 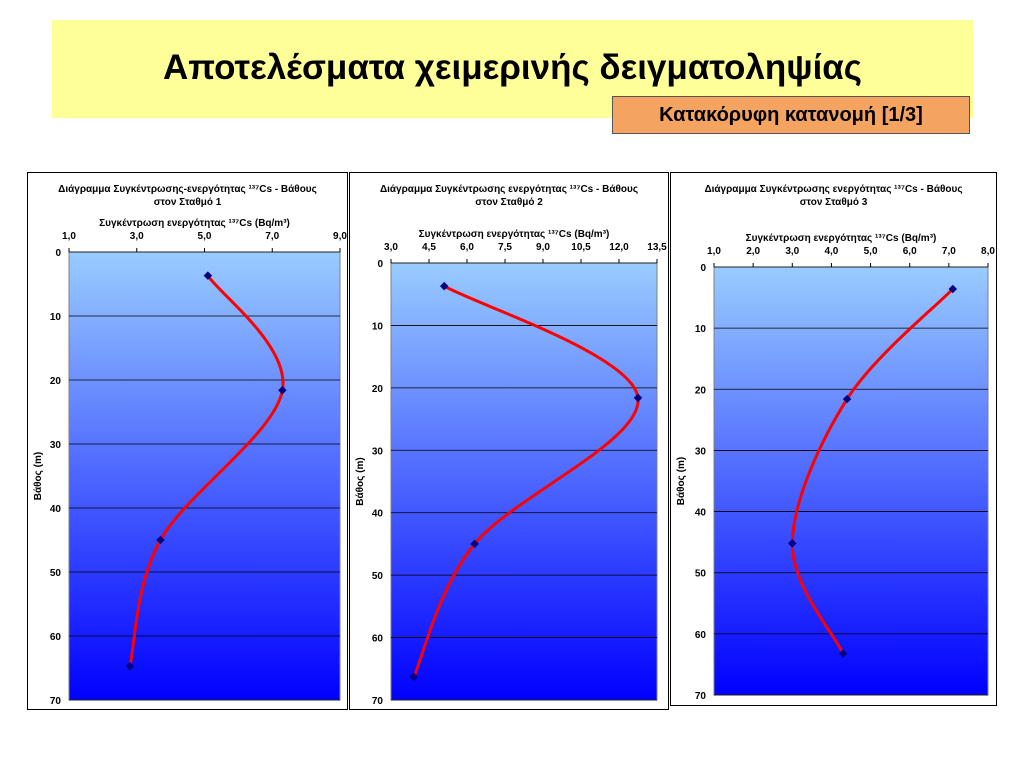 What do you see at coordinates (581, 247) in the screenshot?
I see `x-tick-label: 10,5` at bounding box center [581, 247].